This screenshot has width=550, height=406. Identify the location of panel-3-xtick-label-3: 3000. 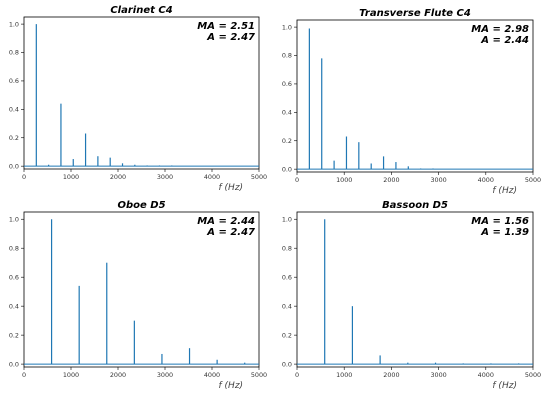
(165, 375).